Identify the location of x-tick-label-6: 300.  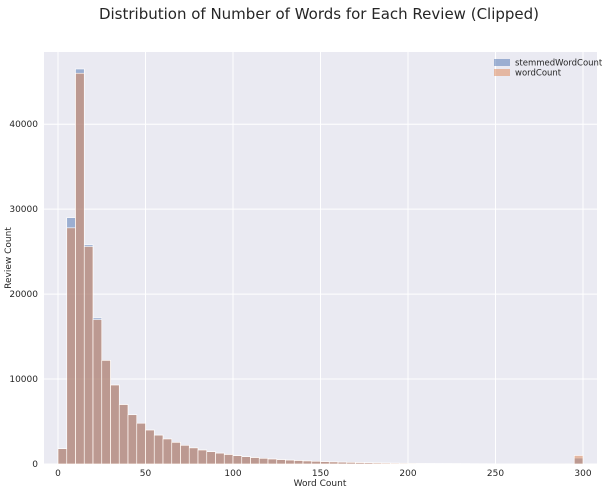
(582, 474).